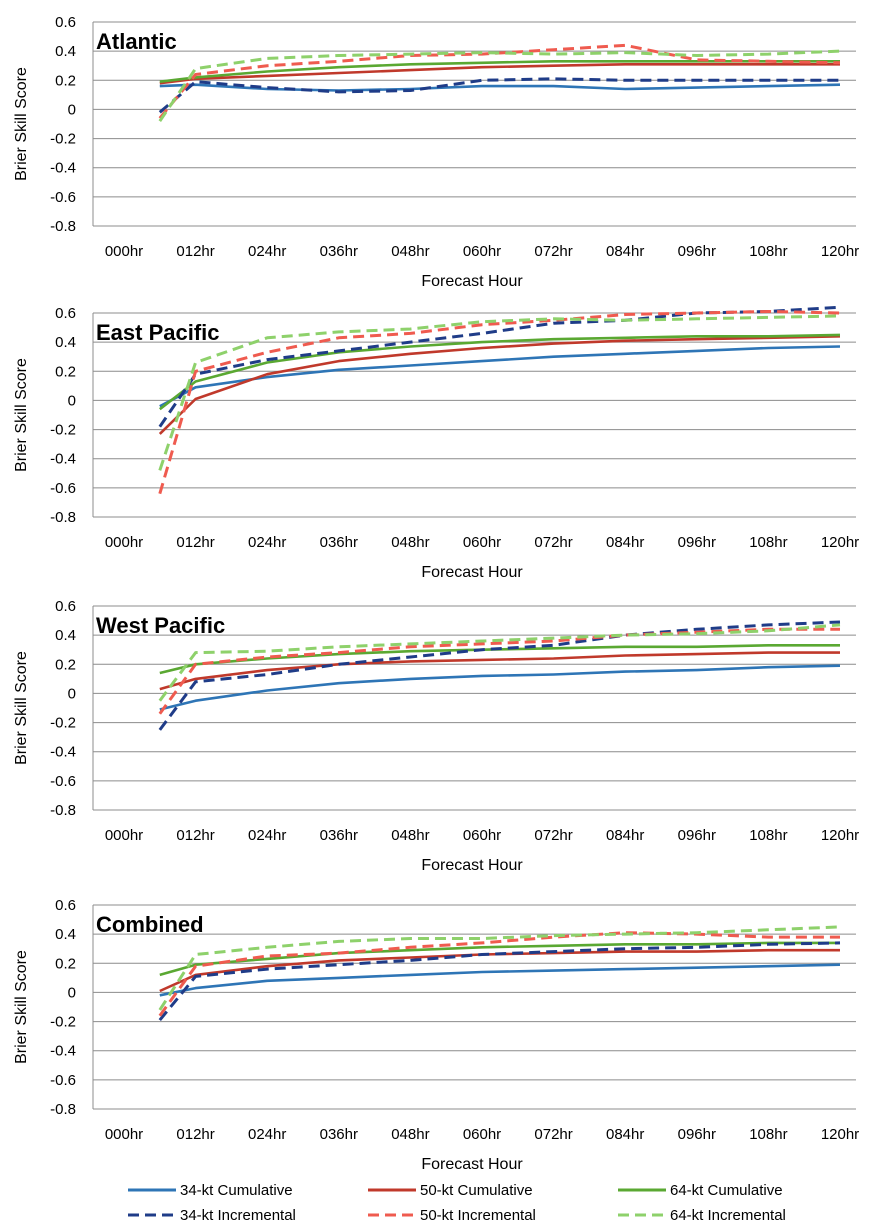 This screenshot has width=871, height=1232. I want to click on series-line-64-kt-cumulative, so click(500, 372).